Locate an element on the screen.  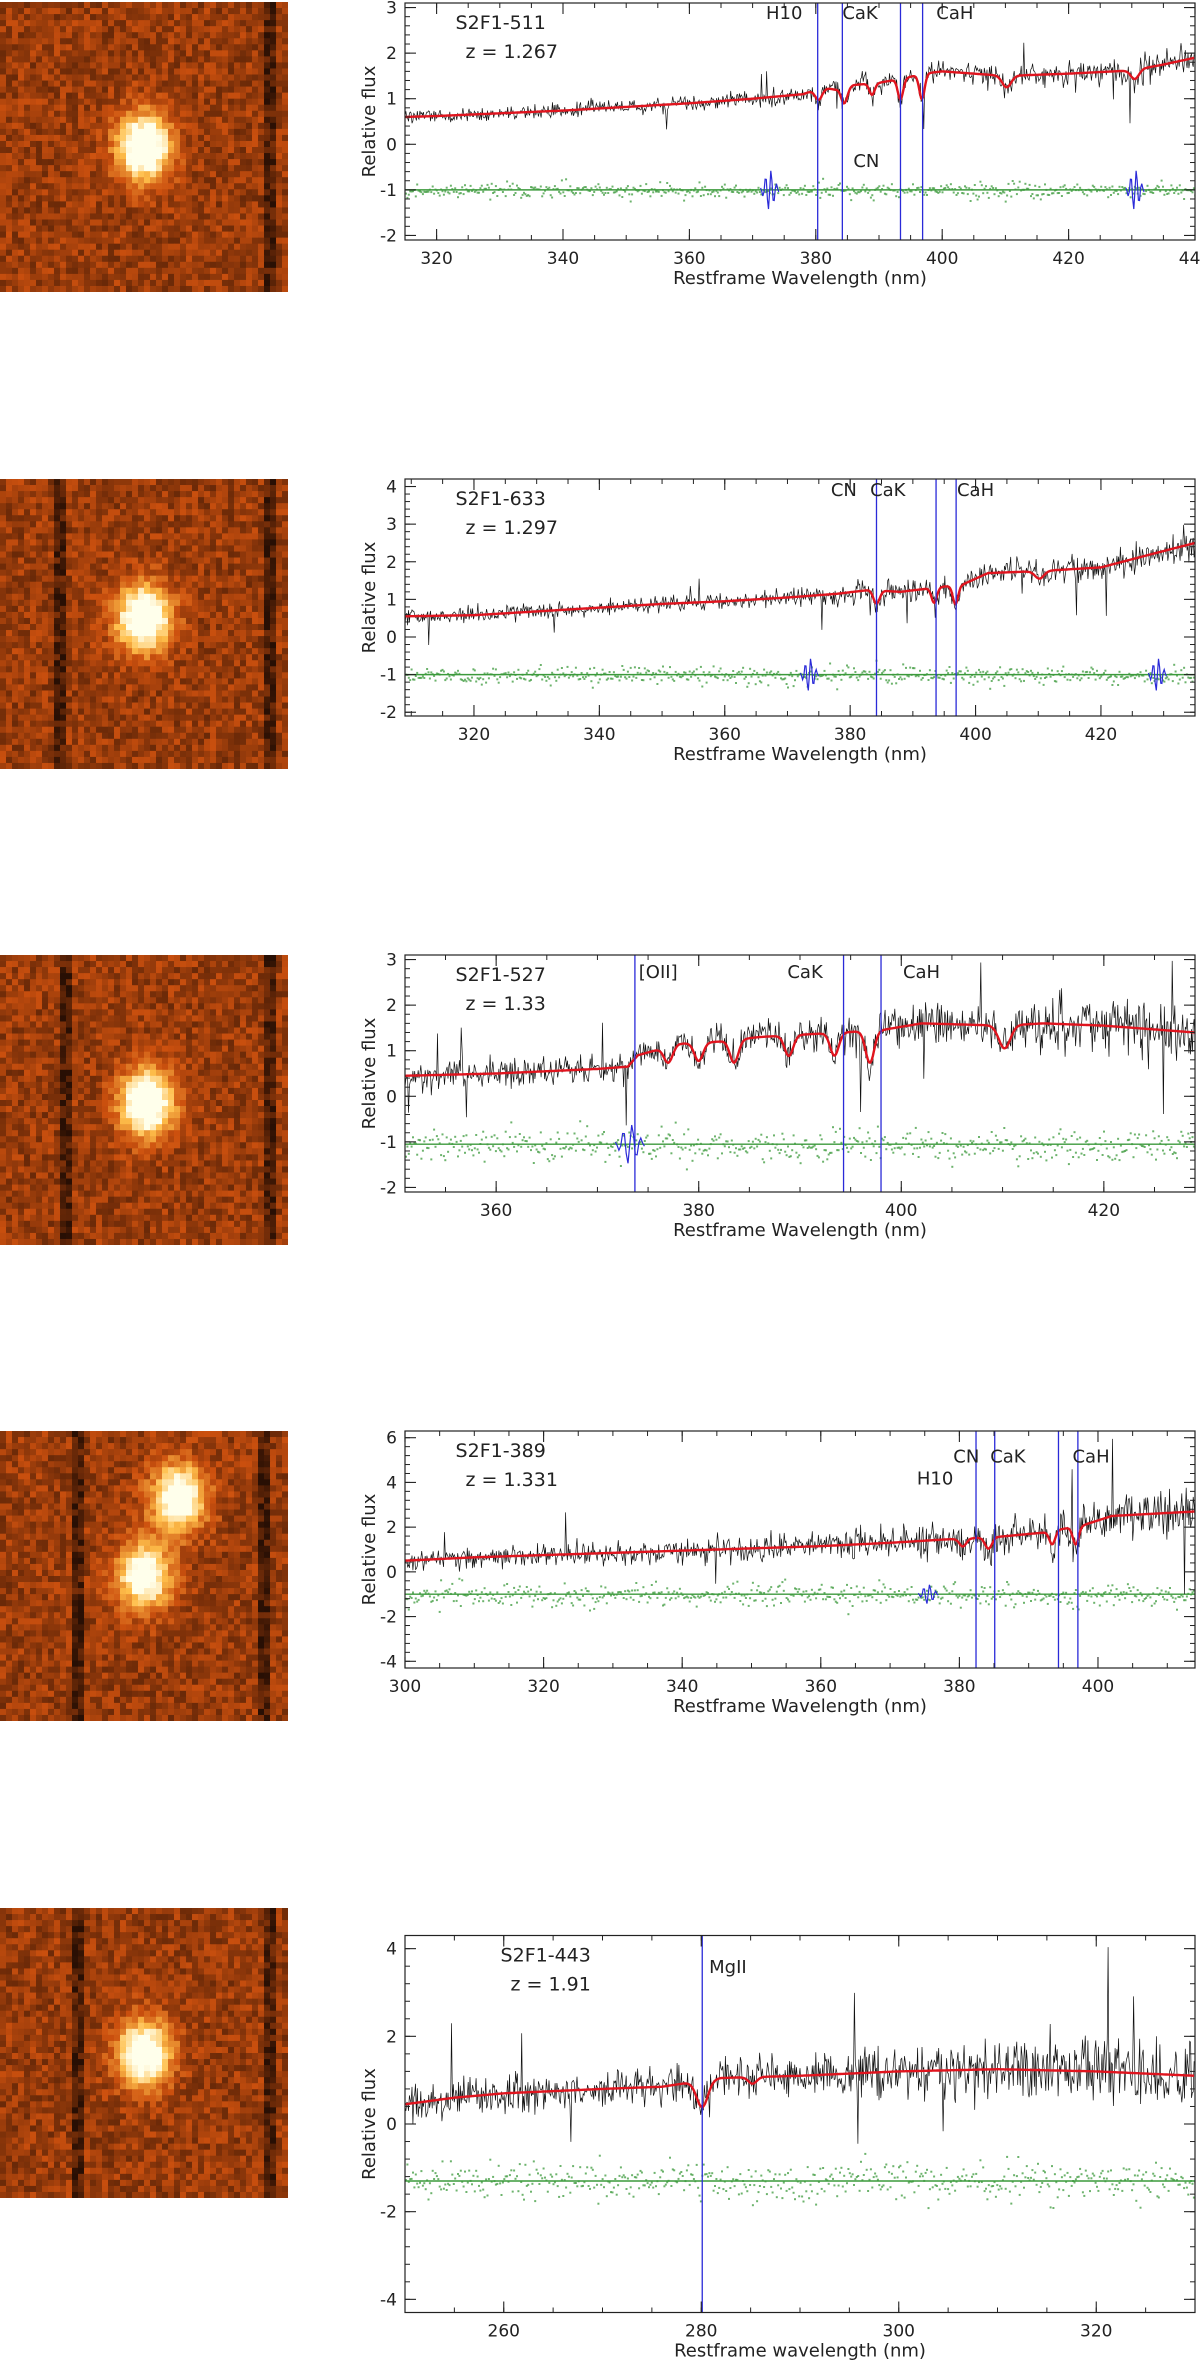
redshift-label: z = 1.267 is located at coordinates (512, 52).